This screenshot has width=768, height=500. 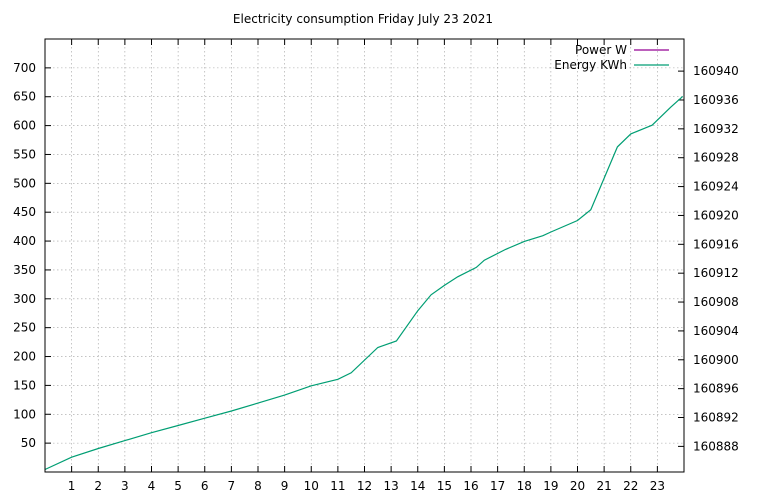 I want to click on x-tick-label: 6, so click(x=205, y=486).